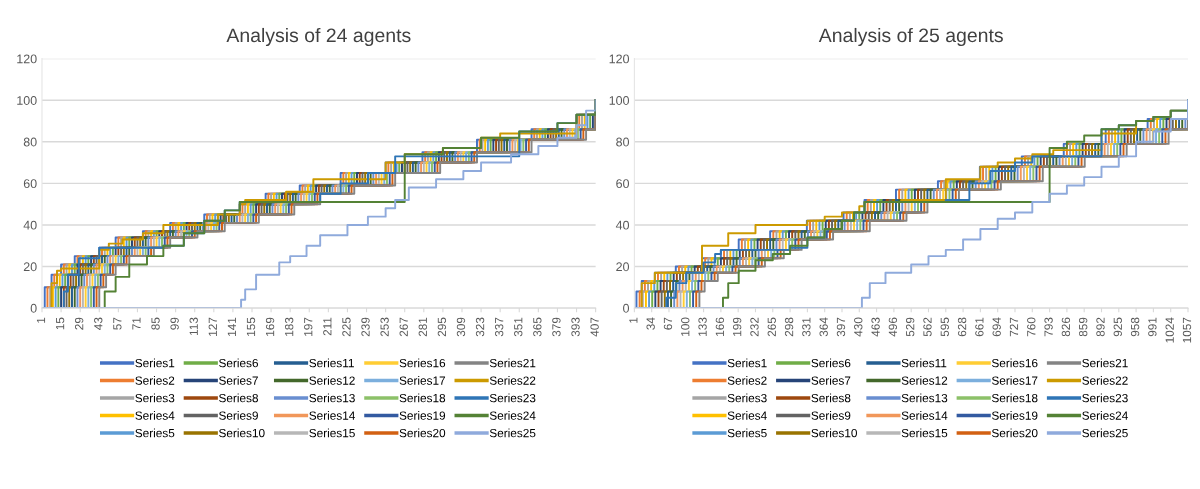 The height and width of the screenshot is (489, 1200). Describe the element at coordinates (231, 326) in the screenshot. I see `x-tick-label: 141` at that location.